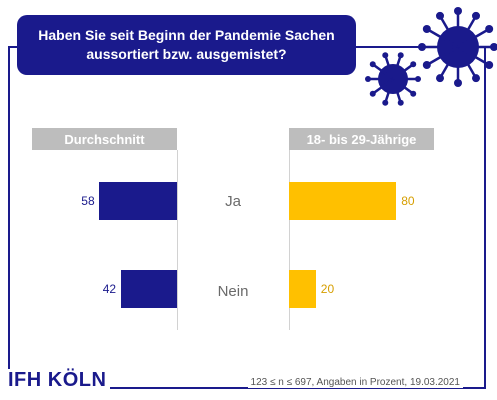  Describe the element at coordinates (233, 201) in the screenshot. I see `category-label-ja: Ja` at that location.